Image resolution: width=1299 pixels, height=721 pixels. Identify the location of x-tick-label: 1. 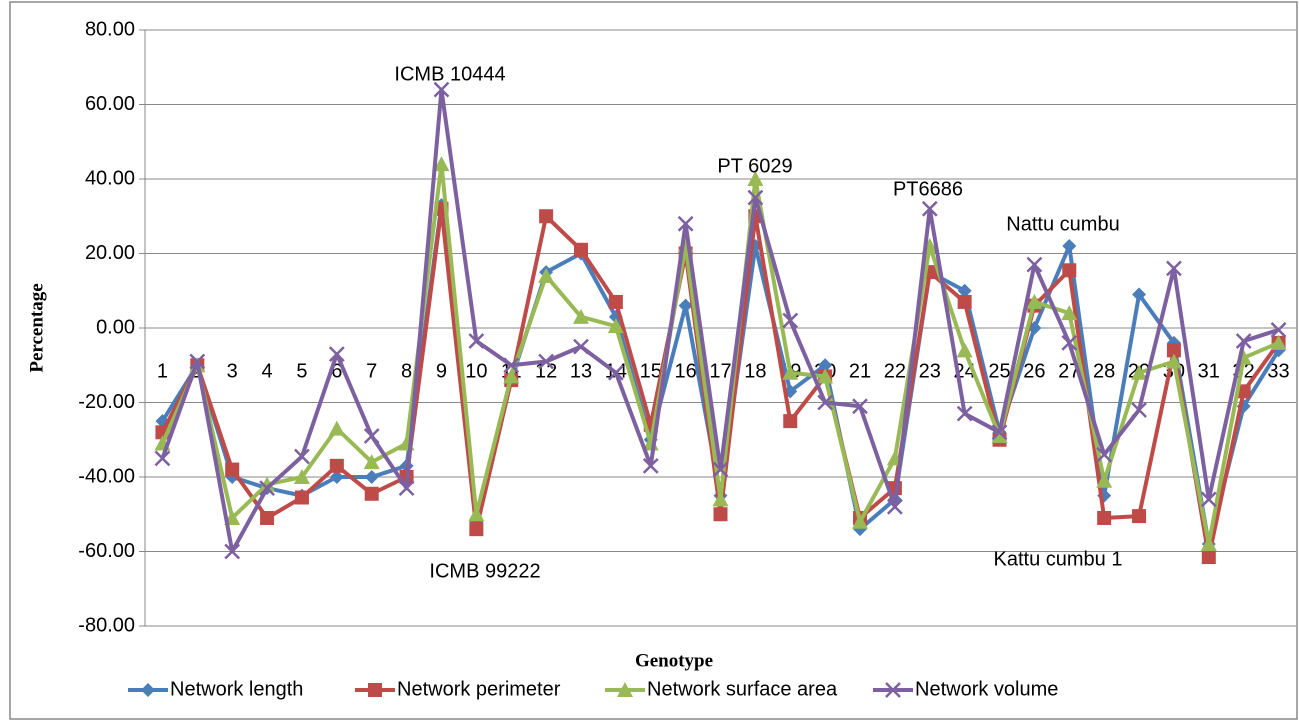
(162, 371).